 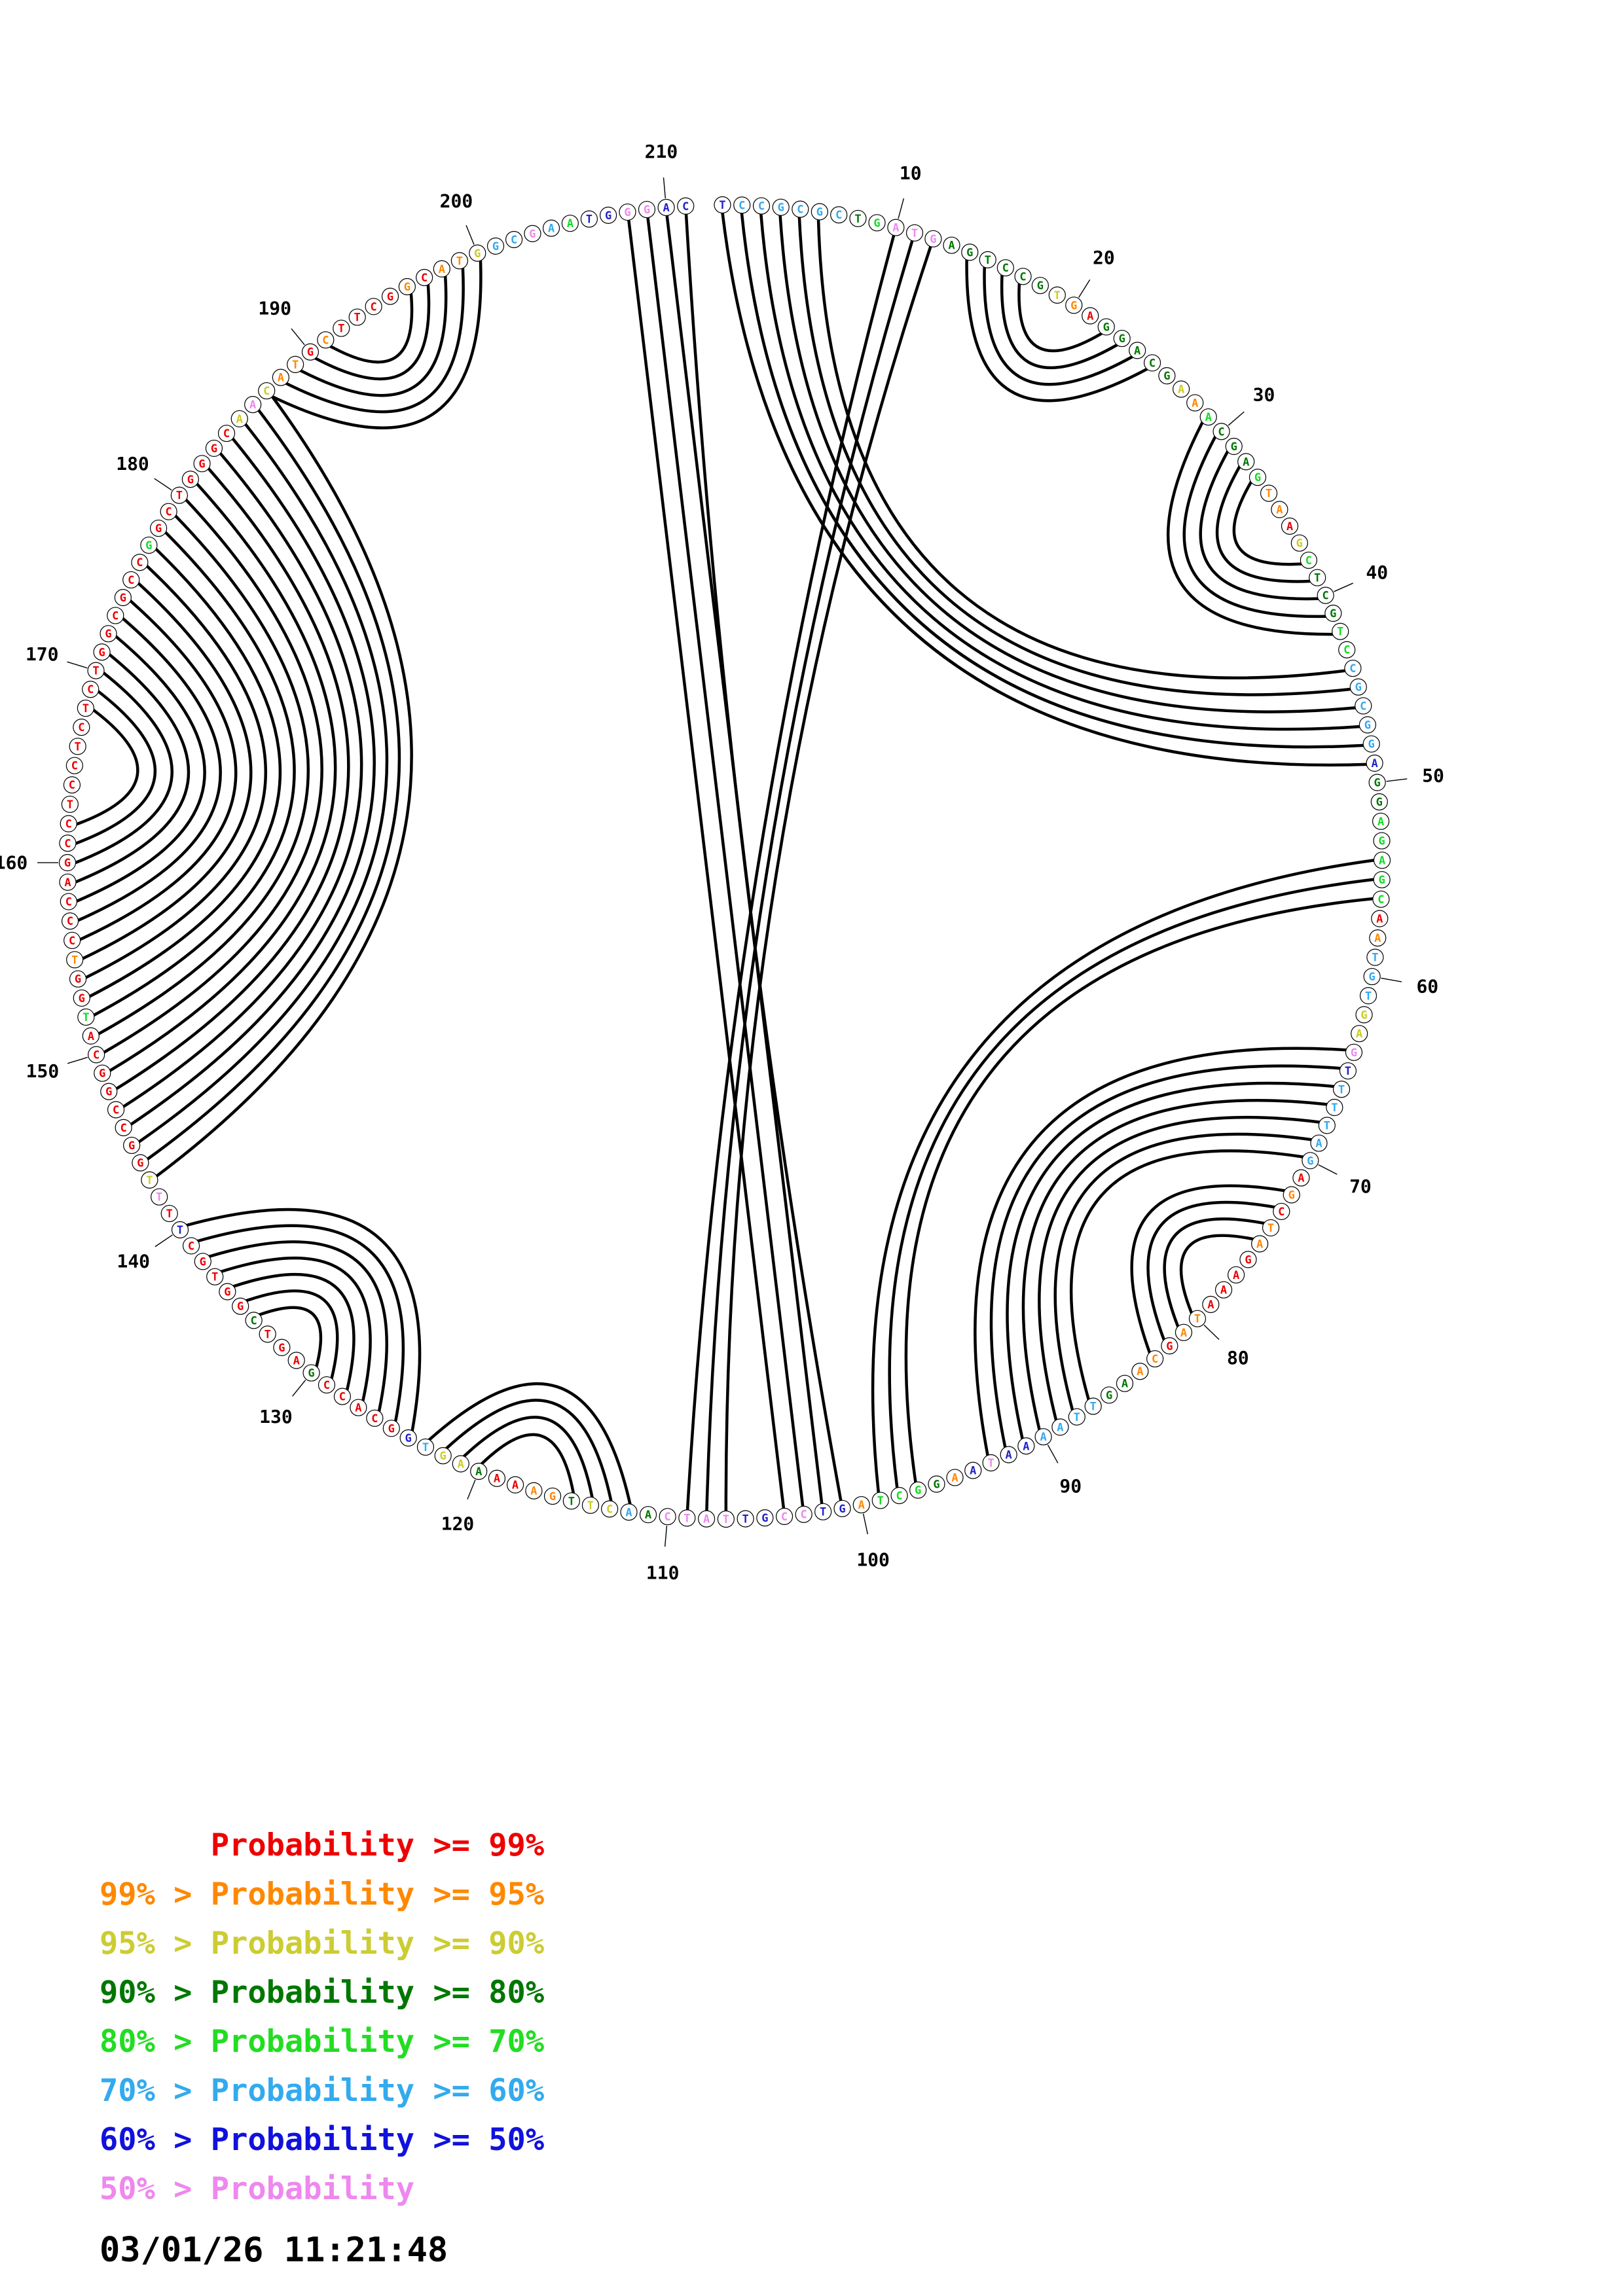 What do you see at coordinates (42, 654) in the screenshot?
I see `position-label: 170` at bounding box center [42, 654].